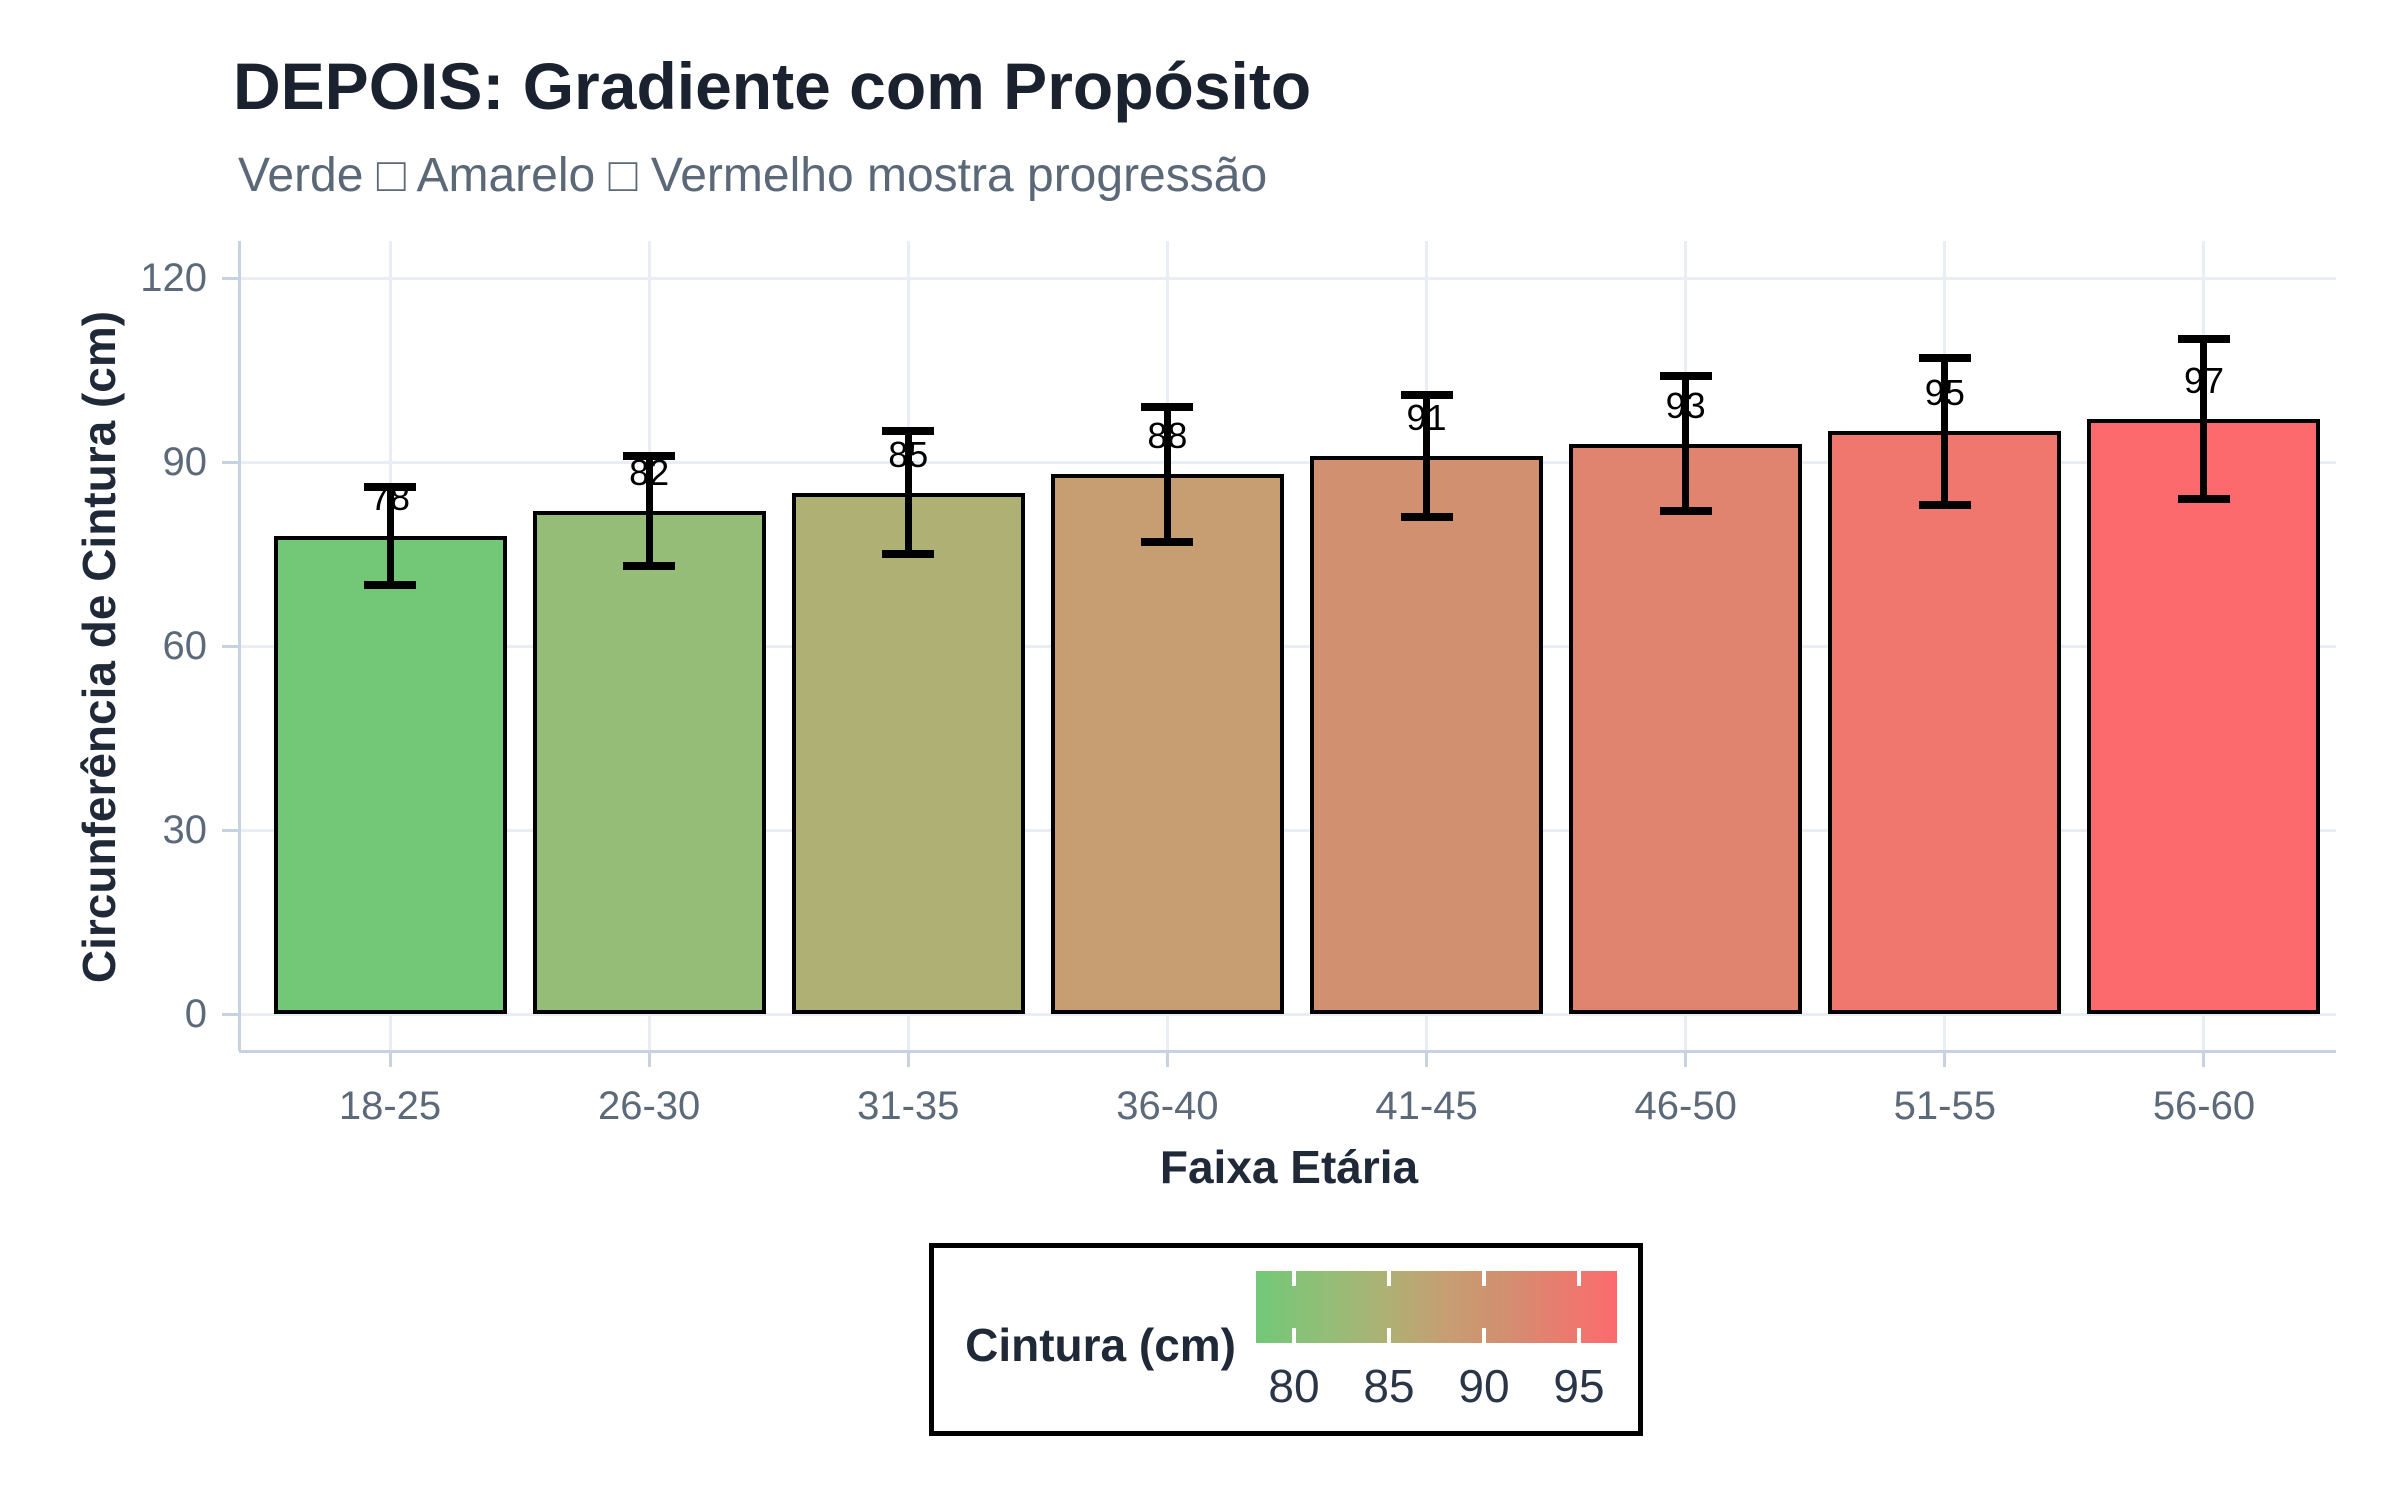 Image resolution: width=2400 pixels, height=1500 pixels. Describe the element at coordinates (1287, 1051) in the screenshot. I see `x-axis-line` at that location.